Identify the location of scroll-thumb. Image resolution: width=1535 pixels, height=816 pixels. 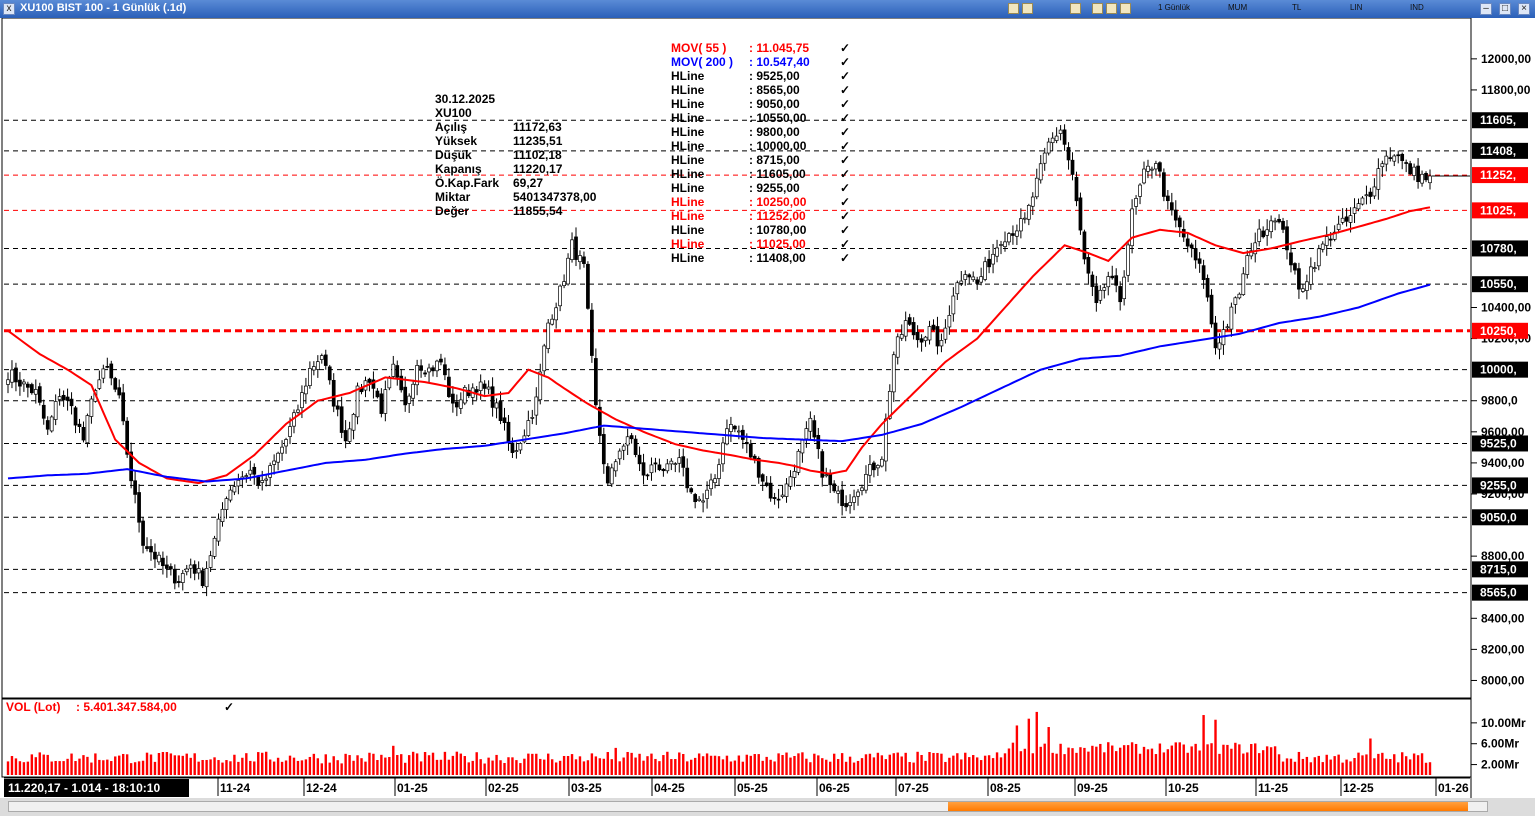
(1208, 806).